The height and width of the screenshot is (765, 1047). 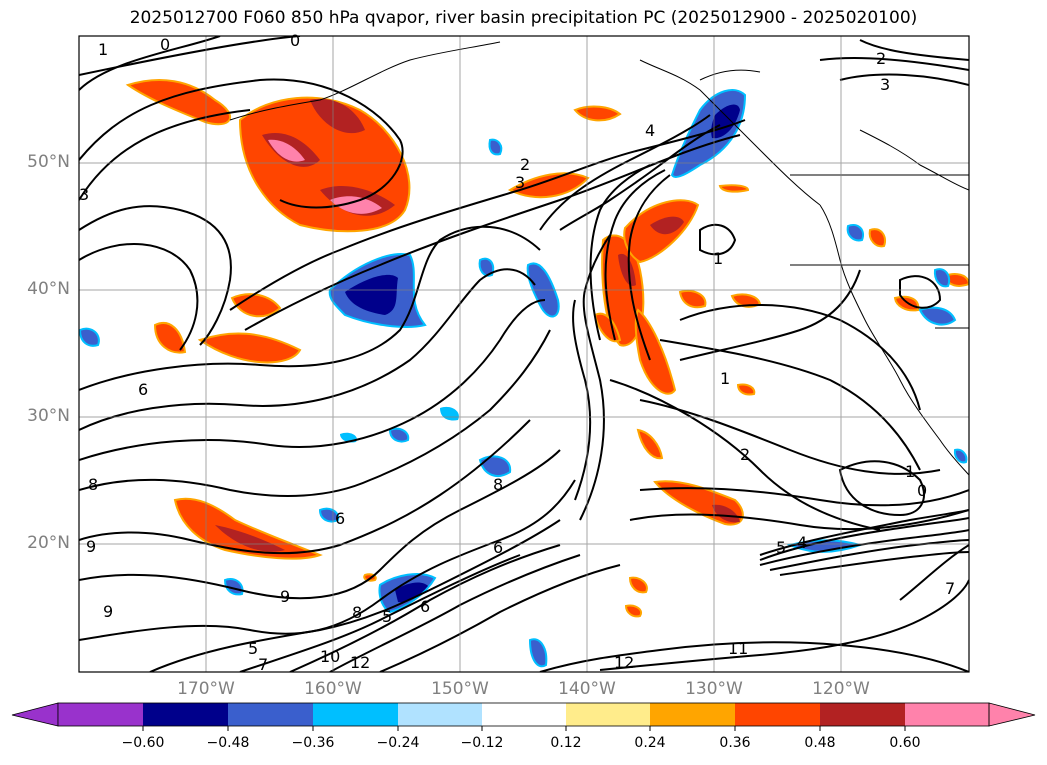 I want to click on lon-label: 160°W, so click(x=333, y=689).